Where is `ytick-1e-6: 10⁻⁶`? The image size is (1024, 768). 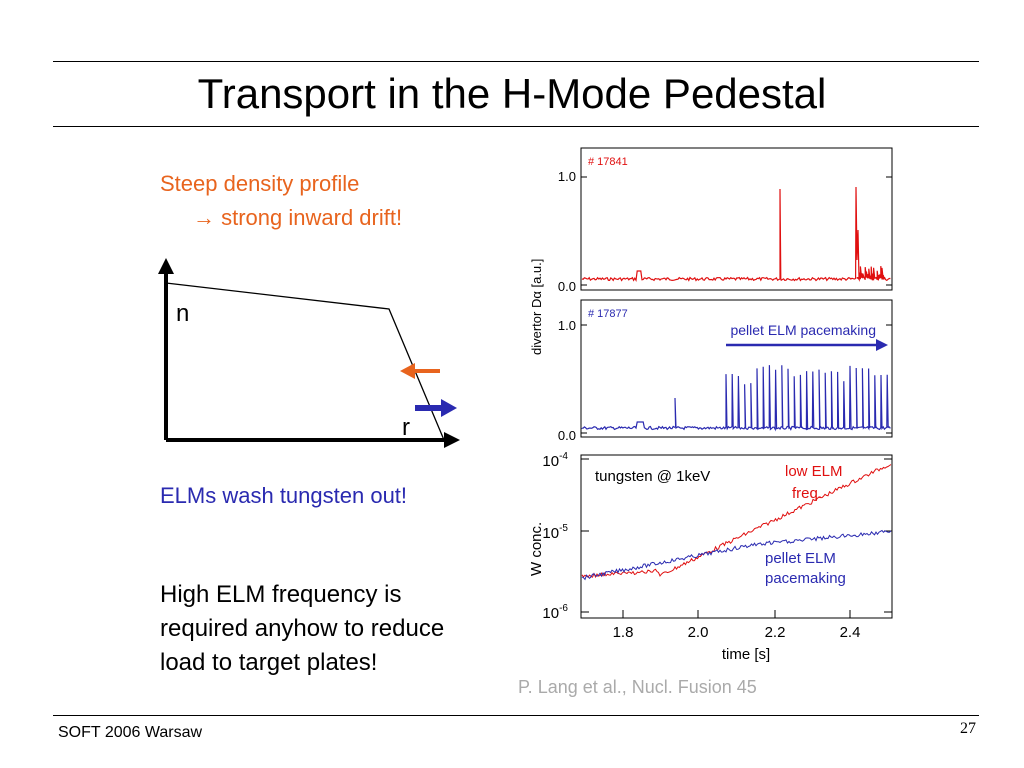 ytick-1e-6: 10⁻⁶ is located at coordinates (555, 612).